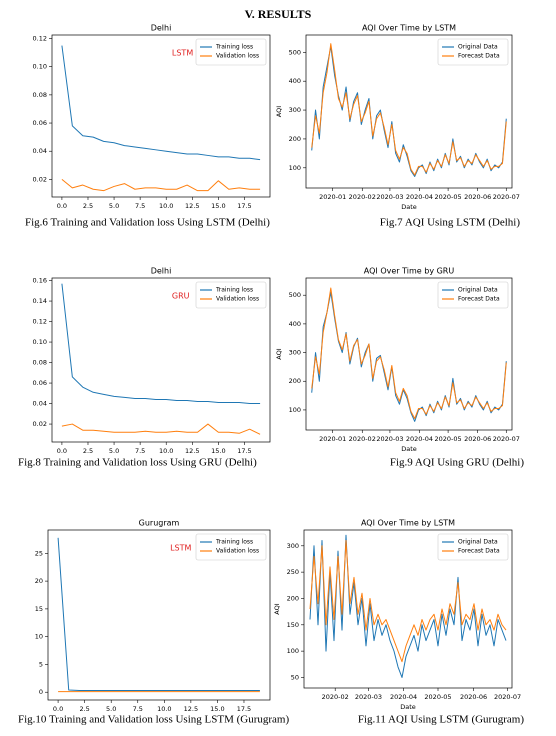 The height and width of the screenshot is (736, 556). I want to click on y-tick-label: 0.16, so click(40, 281).